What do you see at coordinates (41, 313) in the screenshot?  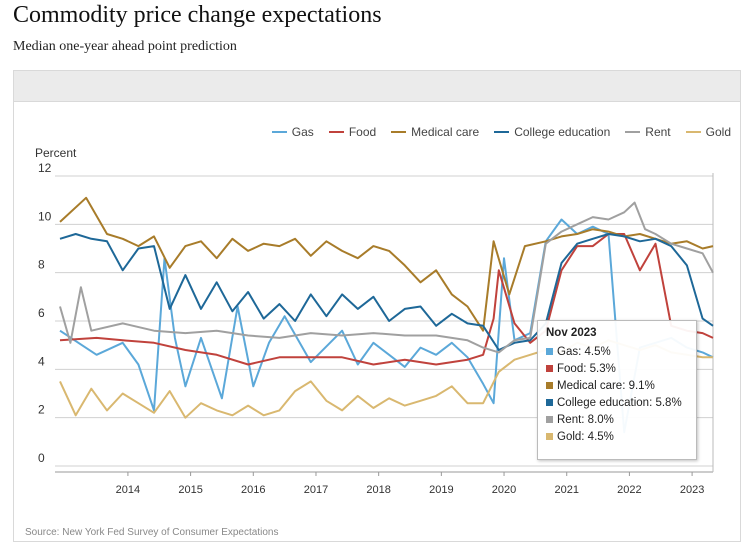 I see `y-tick-label: 6` at bounding box center [41, 313].